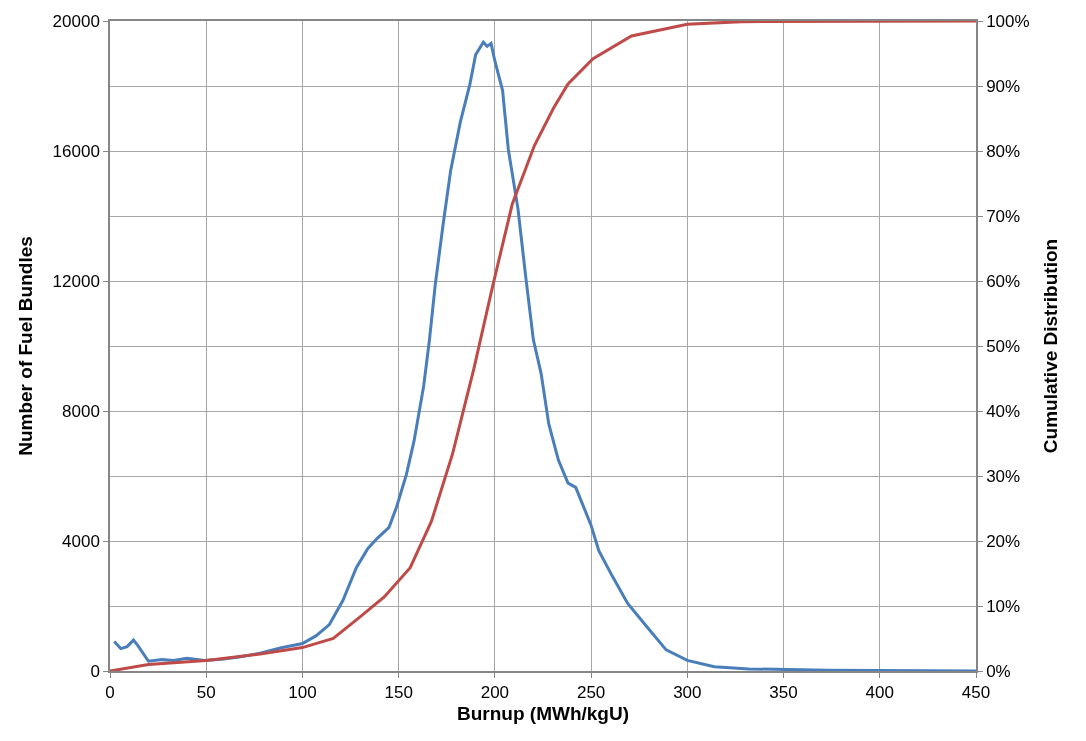 This screenshot has height=741, width=1086. What do you see at coordinates (76, 21) in the screenshot?
I see `y-tick-label: 20000` at bounding box center [76, 21].